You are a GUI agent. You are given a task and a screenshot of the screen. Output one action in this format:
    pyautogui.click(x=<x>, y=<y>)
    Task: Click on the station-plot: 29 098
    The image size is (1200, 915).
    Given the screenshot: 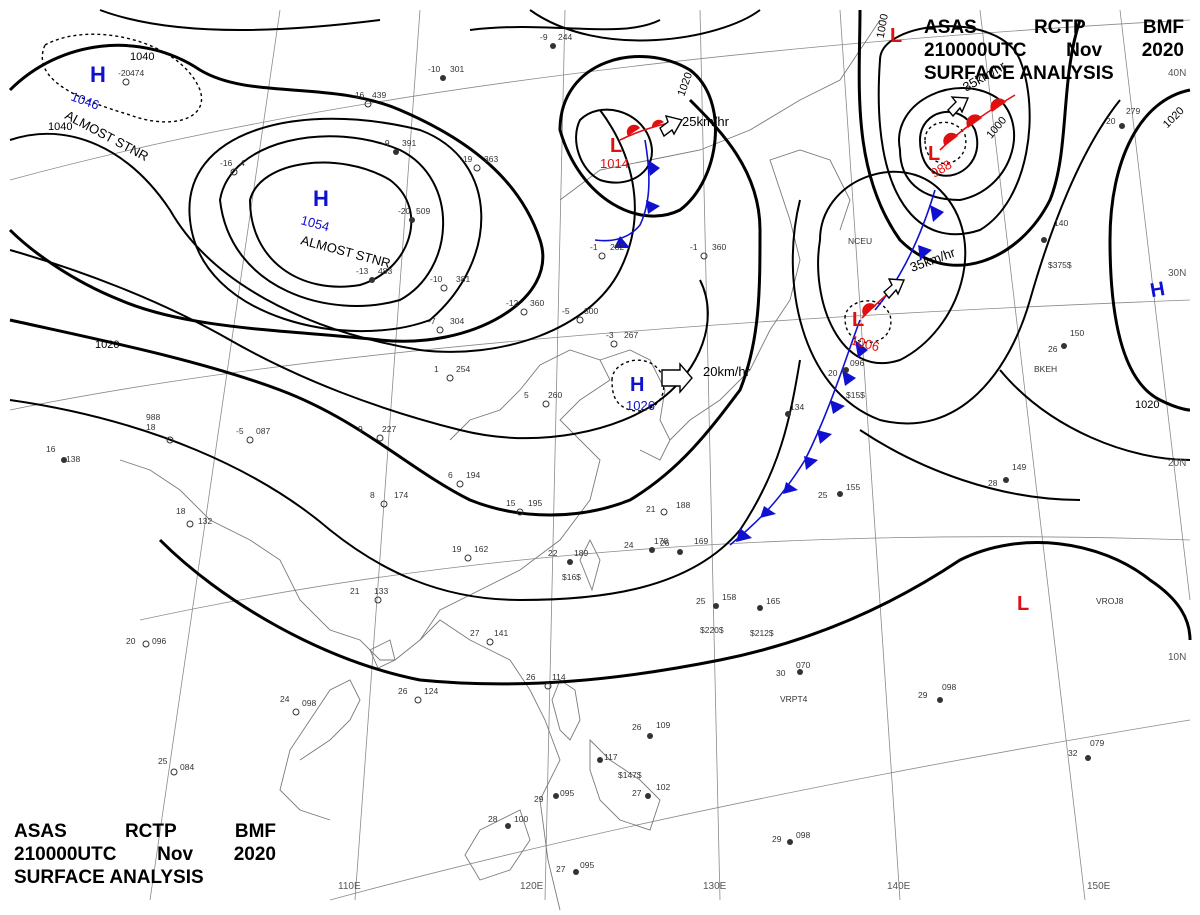 What is the action you would take?
    pyautogui.click(x=937, y=692)
    